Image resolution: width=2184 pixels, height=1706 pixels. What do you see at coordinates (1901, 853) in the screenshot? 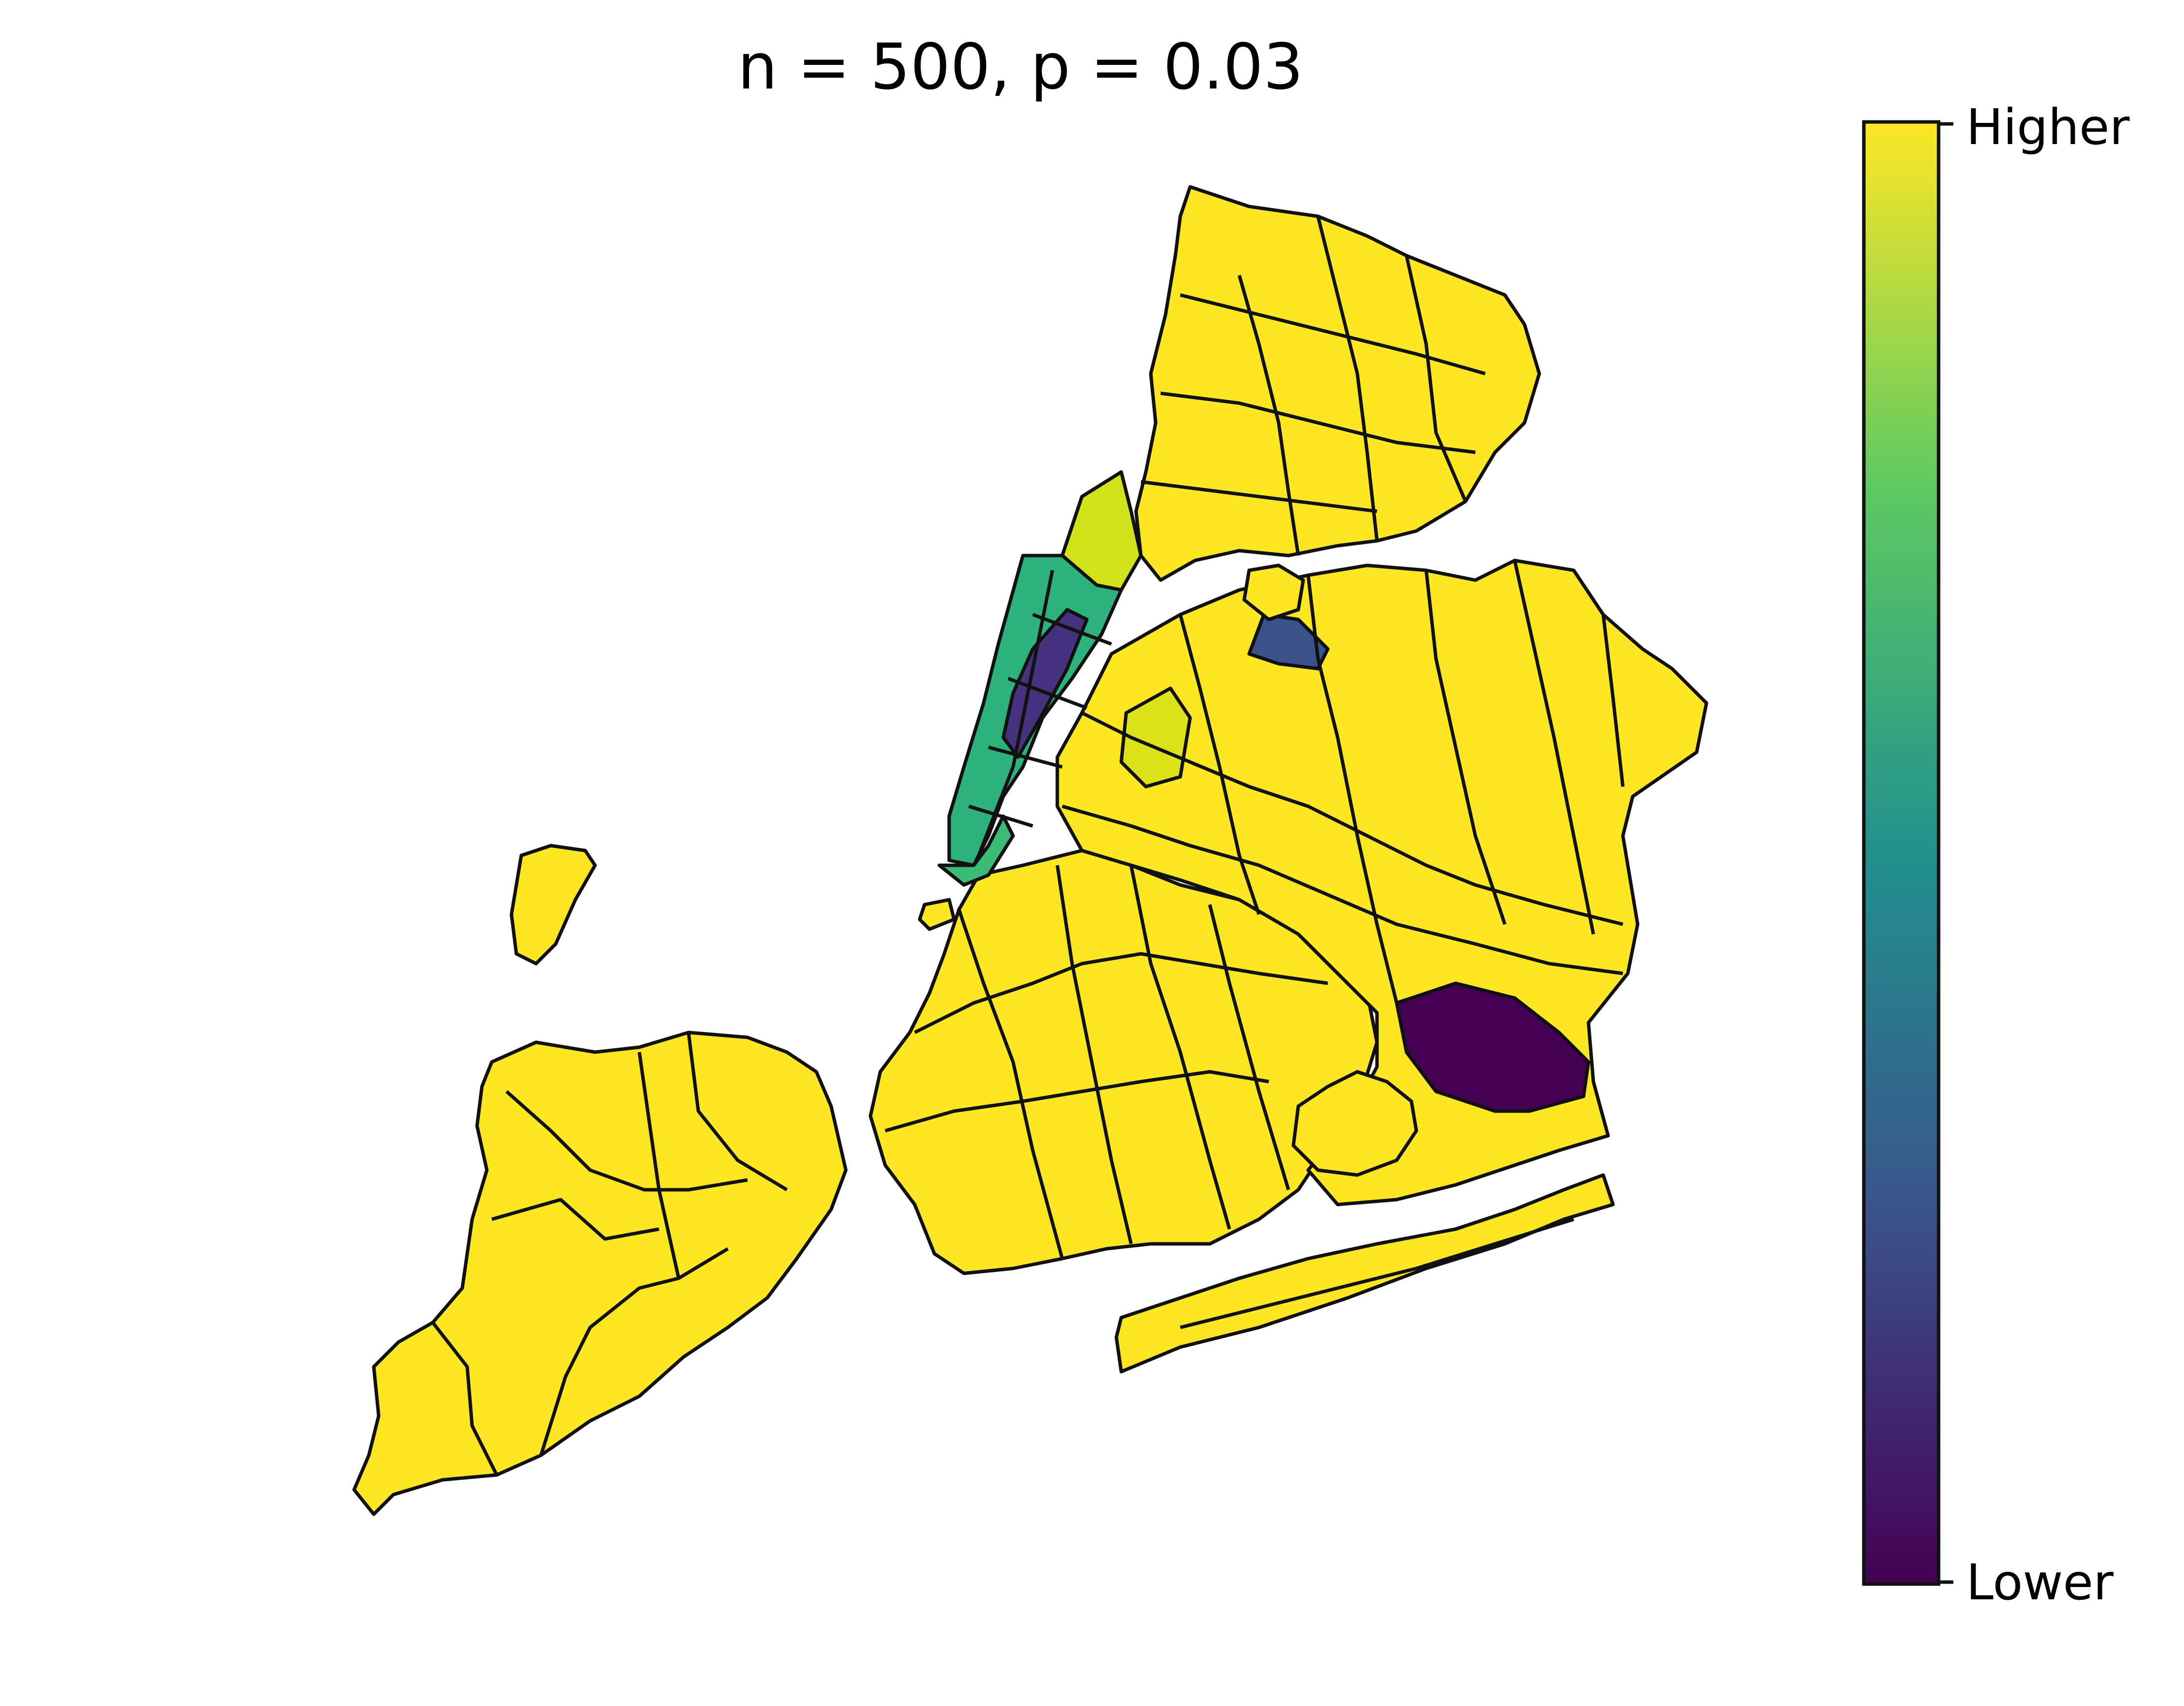
I see `colorbar-gradient` at bounding box center [1901, 853].